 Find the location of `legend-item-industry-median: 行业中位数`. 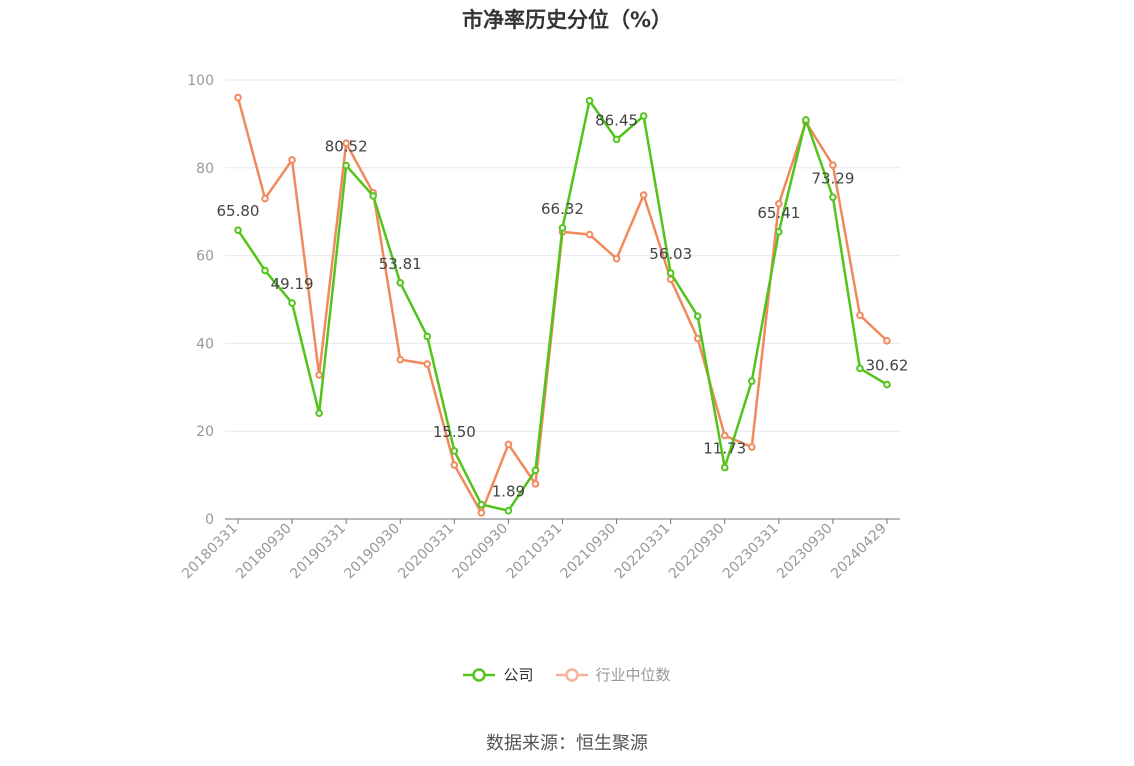

legend-item-industry-median: 行业中位数 is located at coordinates (613, 674).